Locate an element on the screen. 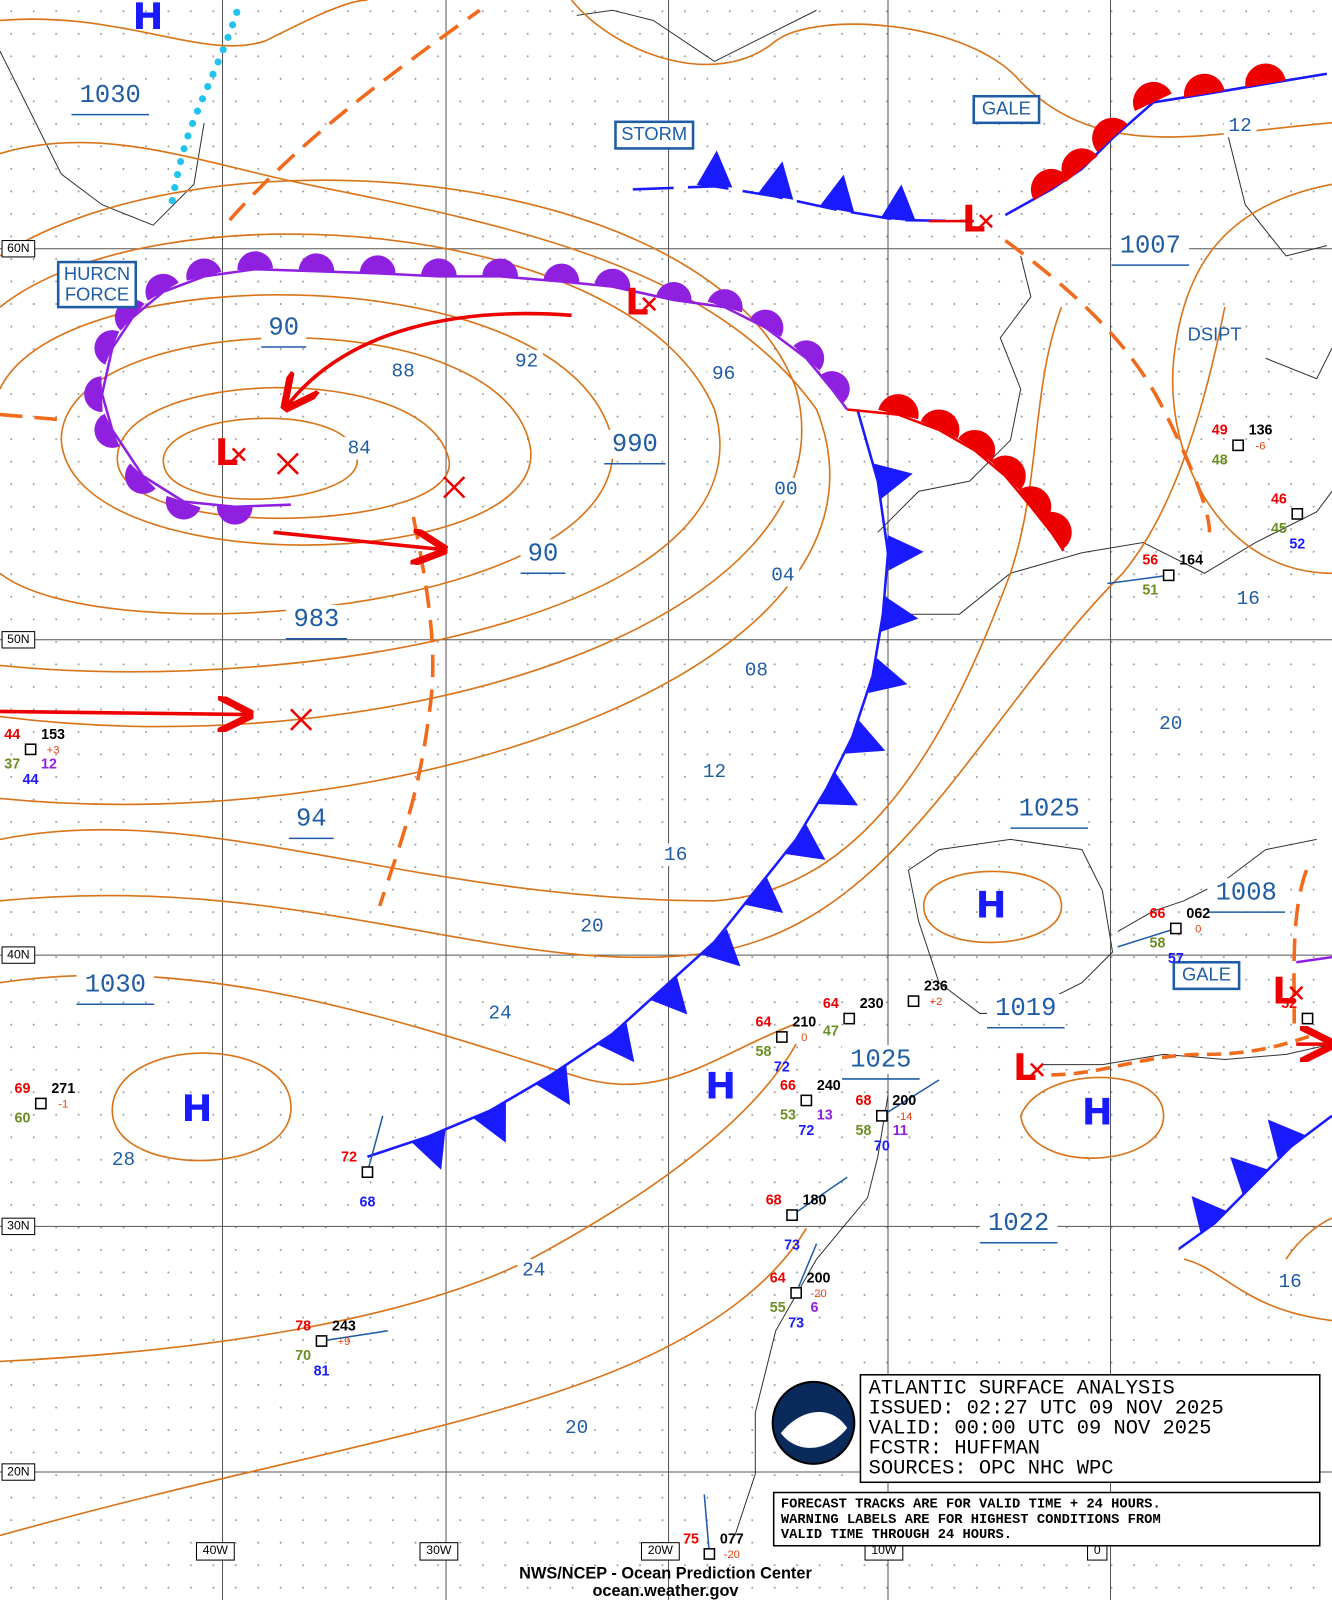 This screenshot has height=1600, width=1332. latitude-label: 30N is located at coordinates (18, 1226).